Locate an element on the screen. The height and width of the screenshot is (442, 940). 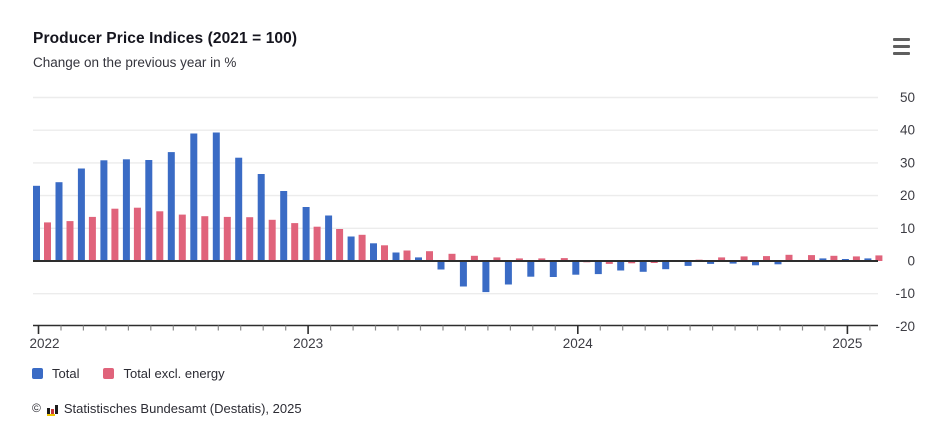
hamburger-menu-icon is located at coordinates (901, 46).